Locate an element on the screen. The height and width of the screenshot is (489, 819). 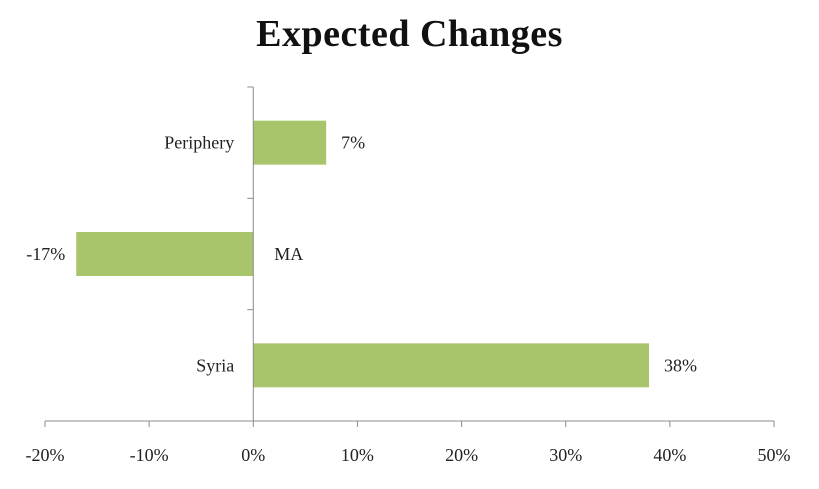
x-tick-label: 20% is located at coordinates (461, 455).